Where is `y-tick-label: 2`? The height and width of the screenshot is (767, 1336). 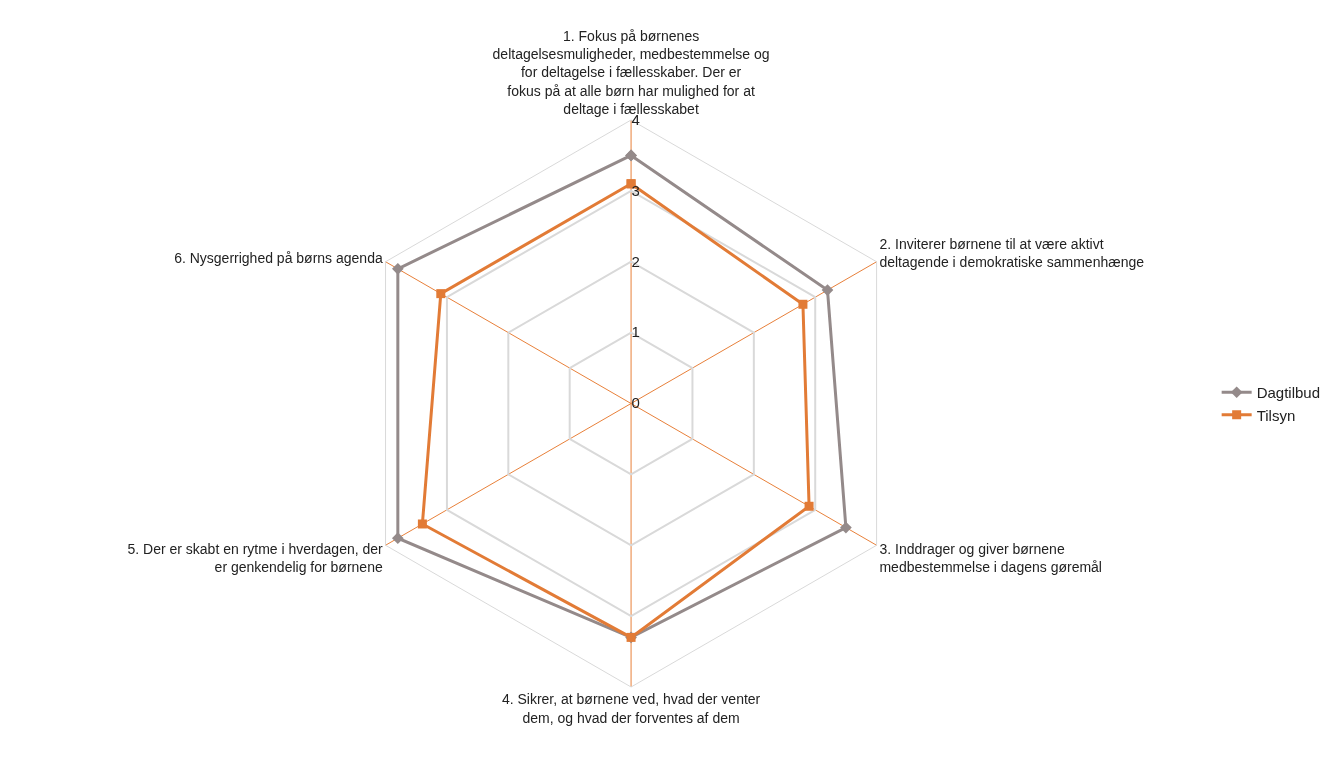
y-tick-label: 2 is located at coordinates (635, 261).